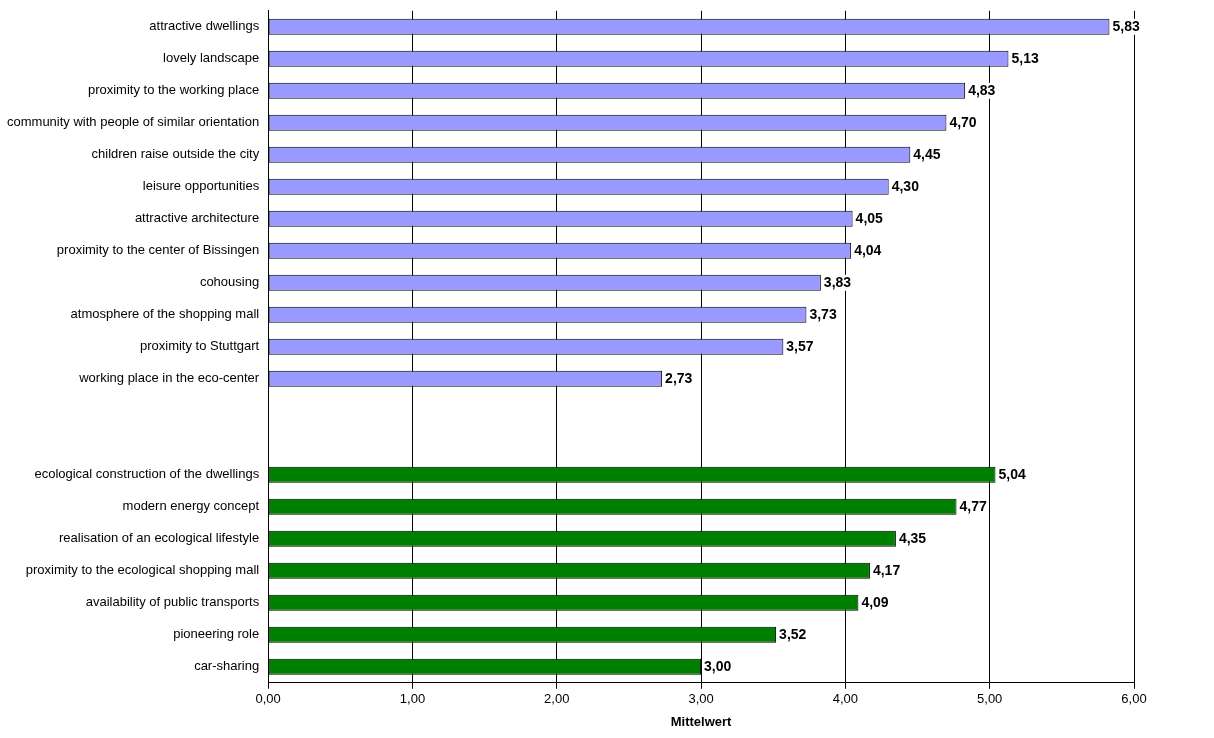  I want to click on data-label: 3,52, so click(793, 633).